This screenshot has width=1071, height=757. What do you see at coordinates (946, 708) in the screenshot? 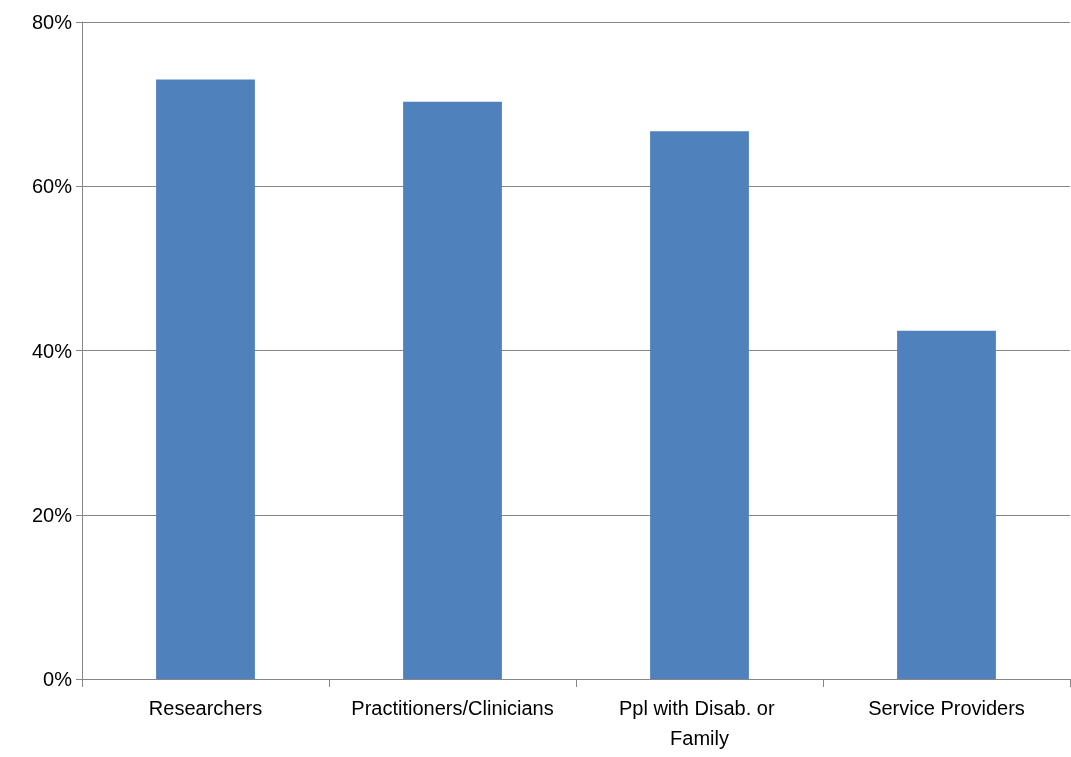
I see `x-tick-label: Service Providers` at bounding box center [946, 708].